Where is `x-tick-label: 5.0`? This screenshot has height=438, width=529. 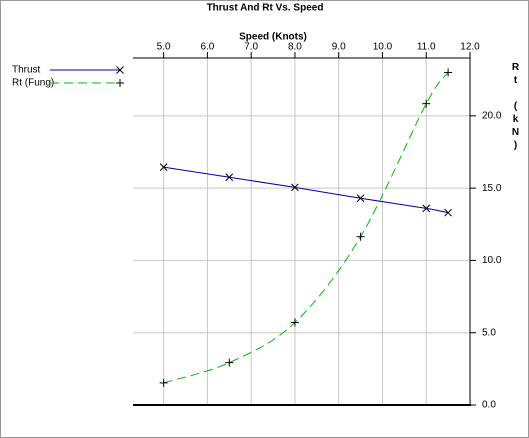
x-tick-label: 5.0 is located at coordinates (164, 47).